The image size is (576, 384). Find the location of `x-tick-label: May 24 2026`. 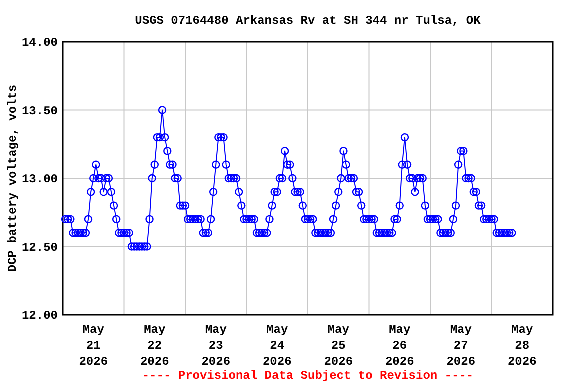

x-tick-label: May 24 2026 is located at coordinates (277, 346).